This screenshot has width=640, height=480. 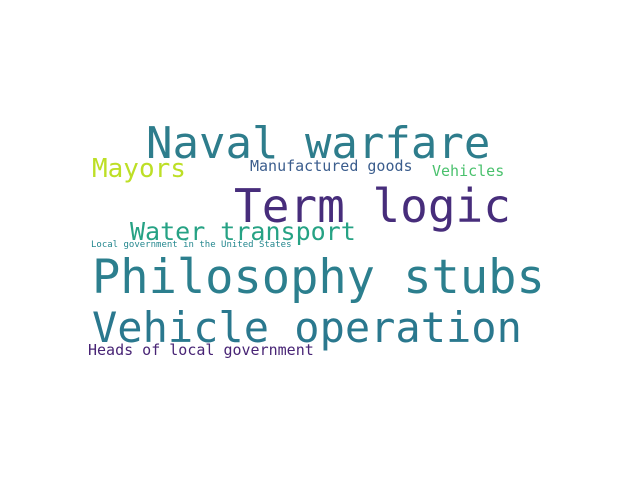 I want to click on word-manufactured-goods: Manufactured goods, so click(x=331, y=166).